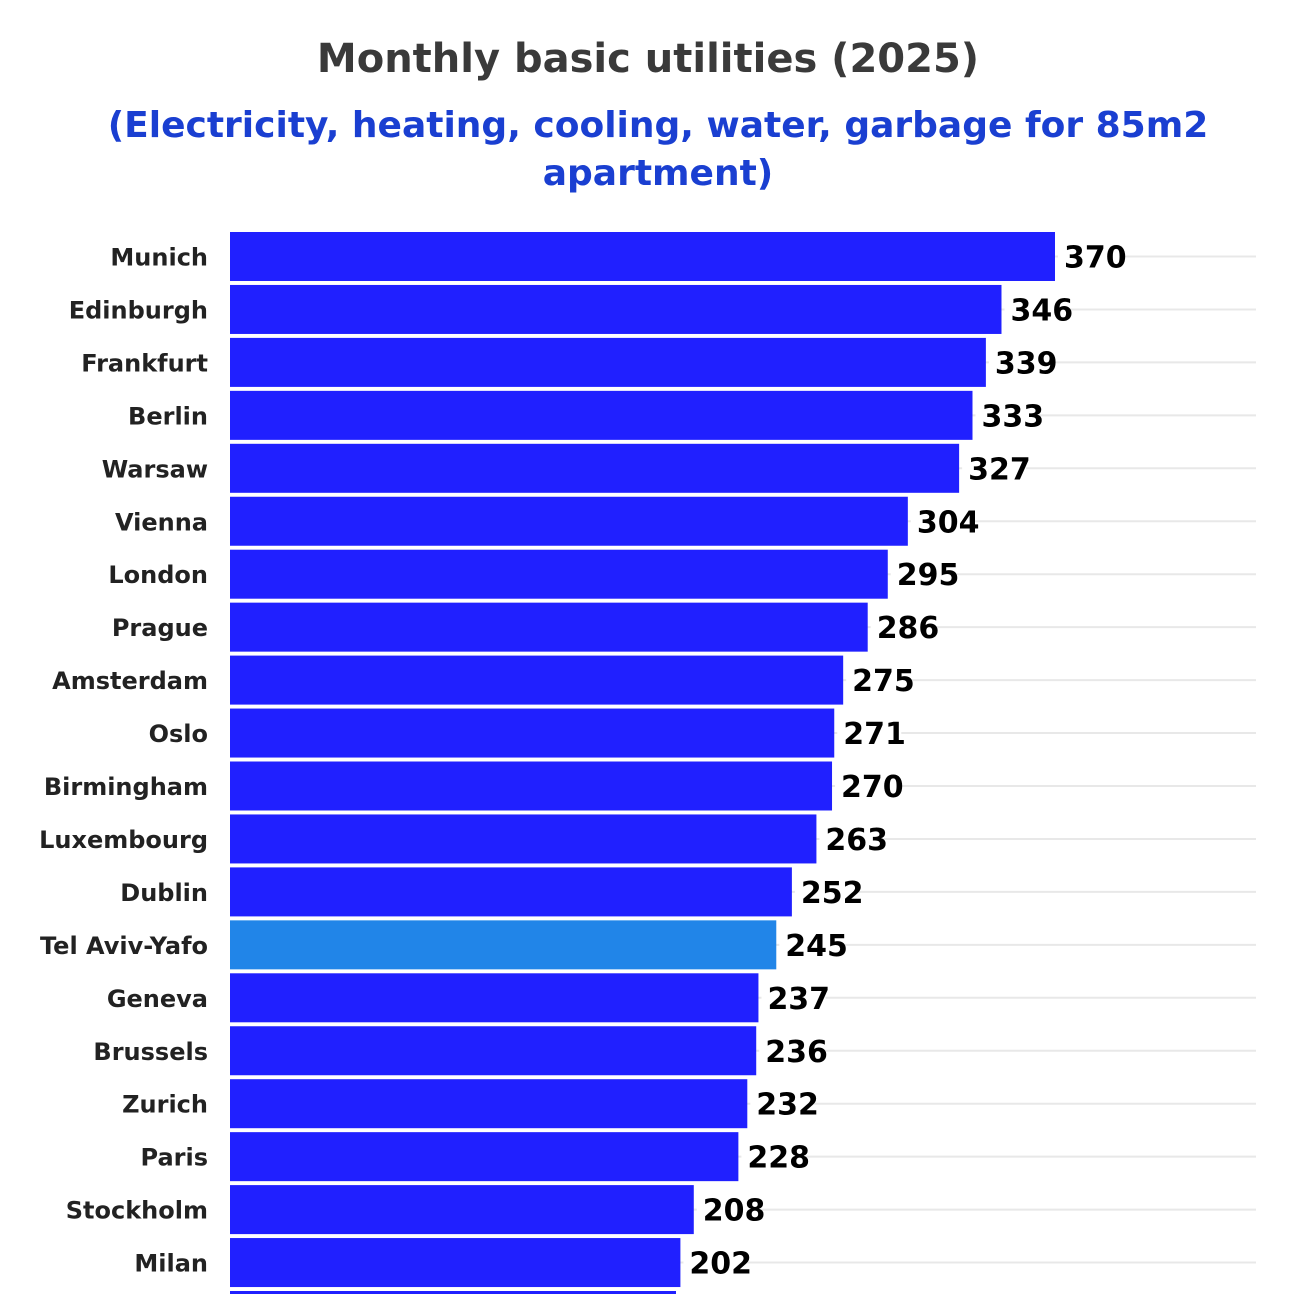  I want to click on bar-milan, so click(455, 1263).